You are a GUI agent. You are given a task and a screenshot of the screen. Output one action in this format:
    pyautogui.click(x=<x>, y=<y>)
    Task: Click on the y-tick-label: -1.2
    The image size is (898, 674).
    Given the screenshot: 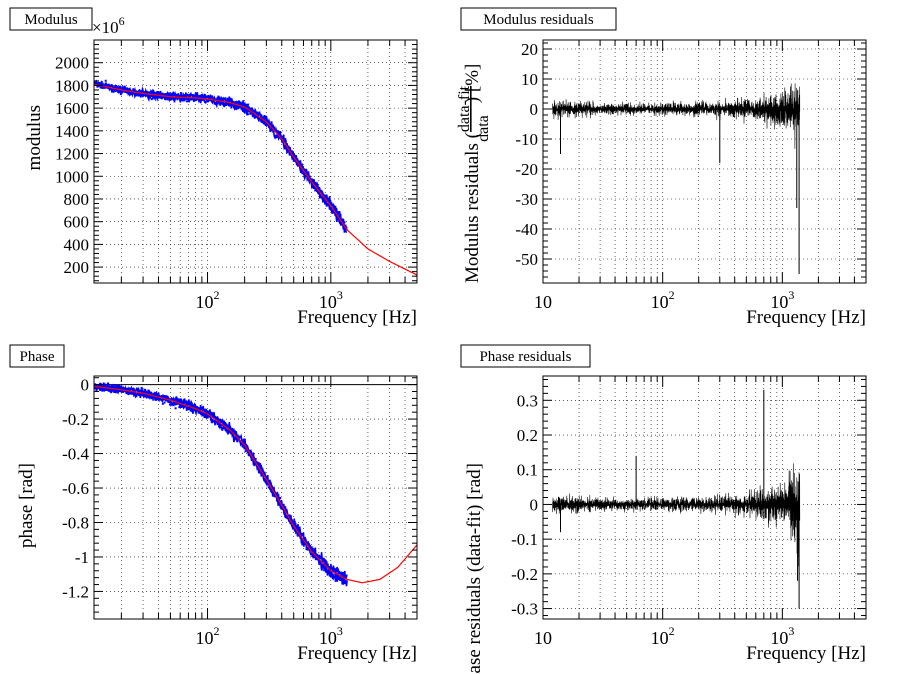 What is the action you would take?
    pyautogui.click(x=75, y=591)
    